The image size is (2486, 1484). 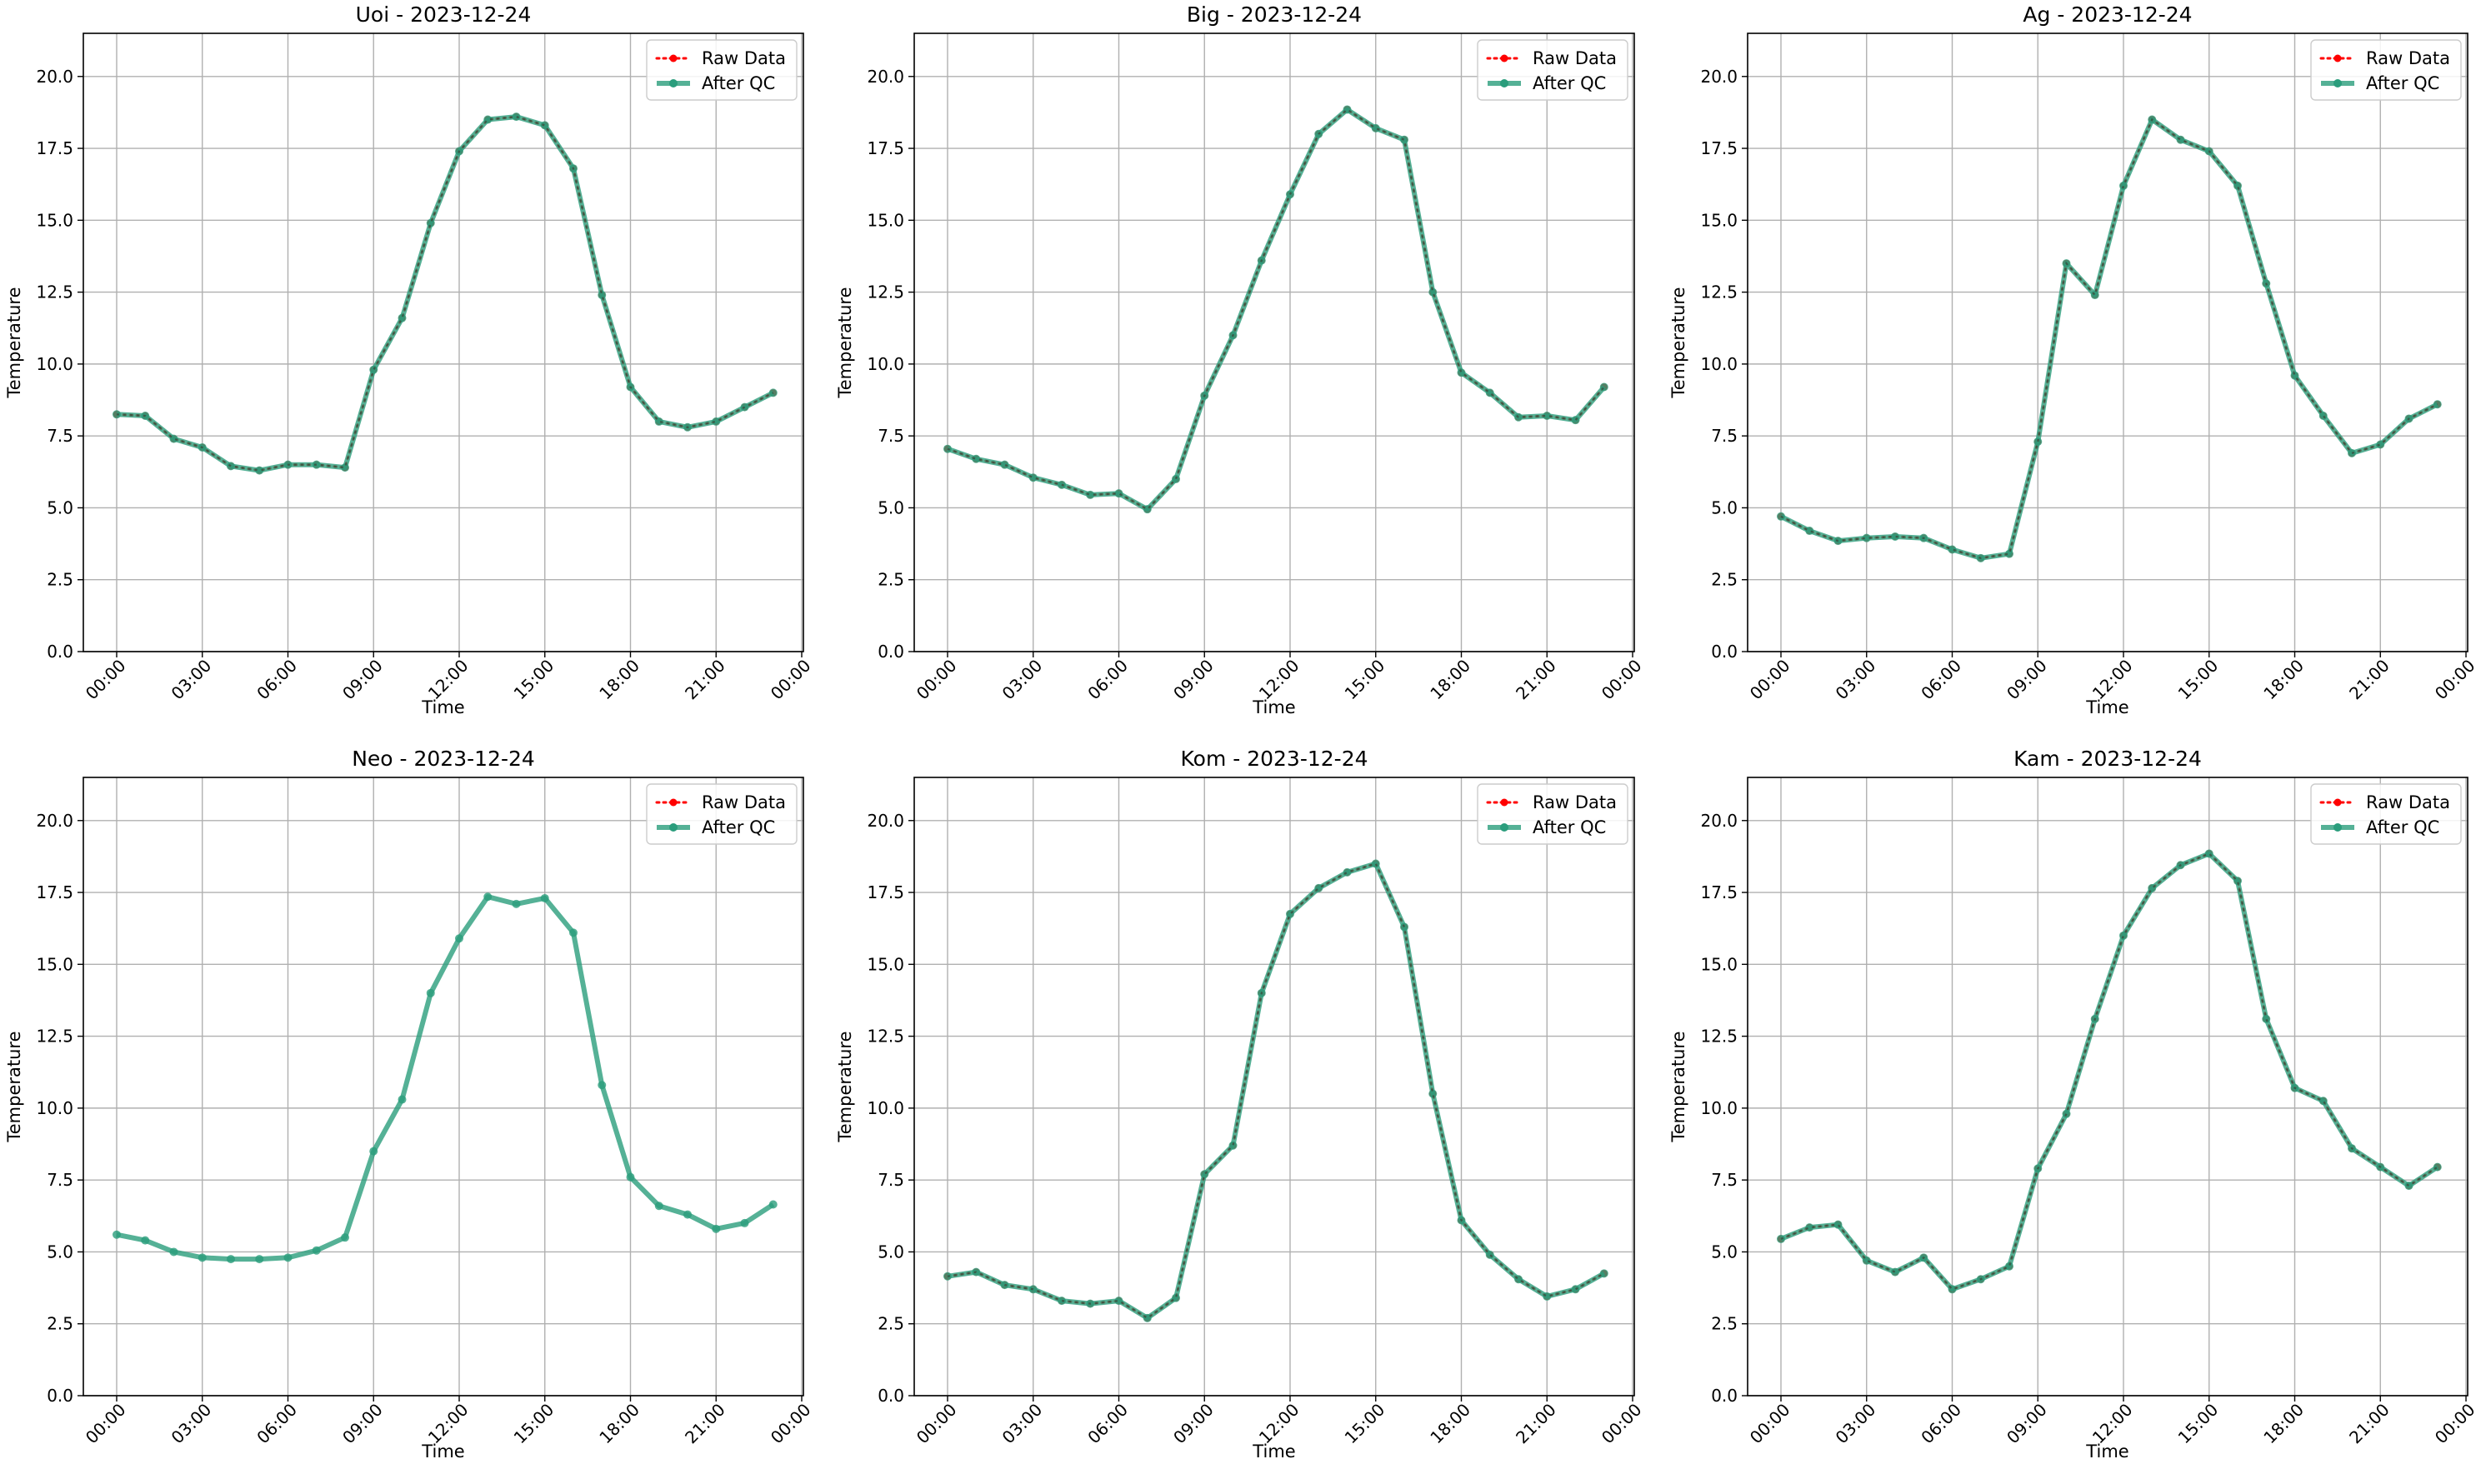 What do you see at coordinates (1504, 58) in the screenshot?
I see `legend-raw-marker` at bounding box center [1504, 58].